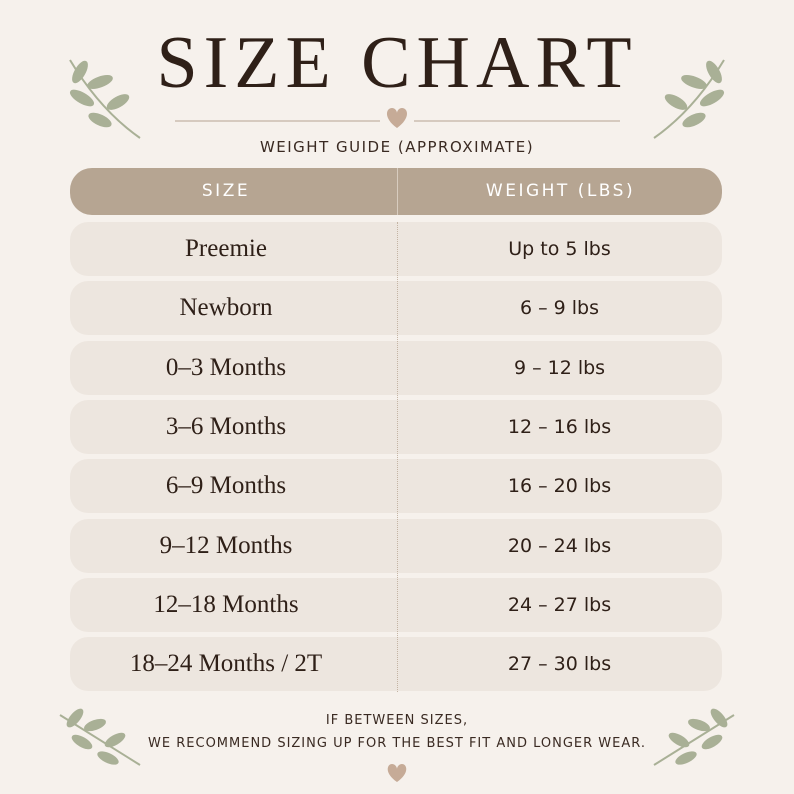 The height and width of the screenshot is (794, 794). Describe the element at coordinates (559, 249) in the screenshot. I see `weight-cell: Up to 5 lbs` at that location.